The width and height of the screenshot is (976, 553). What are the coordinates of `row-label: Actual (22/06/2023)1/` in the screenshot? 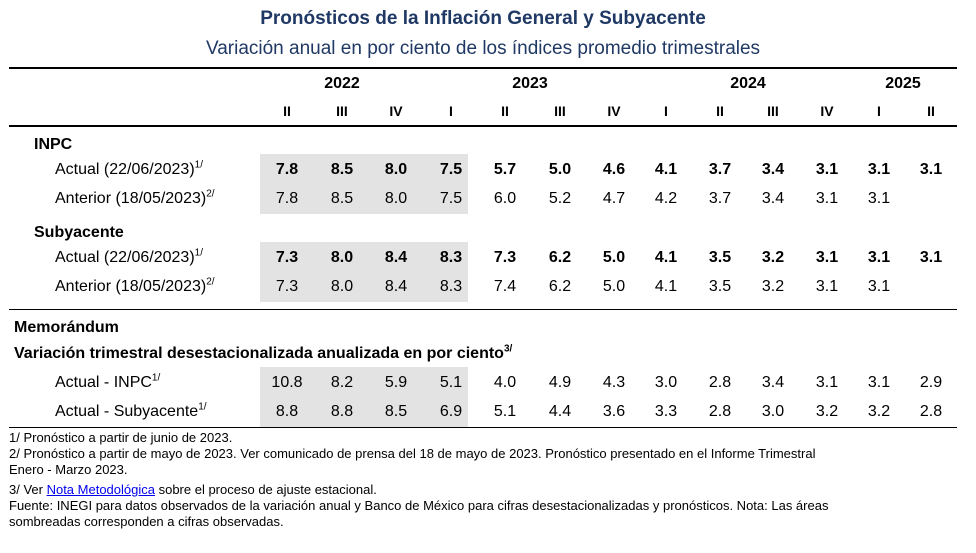 It's located at (129, 169).